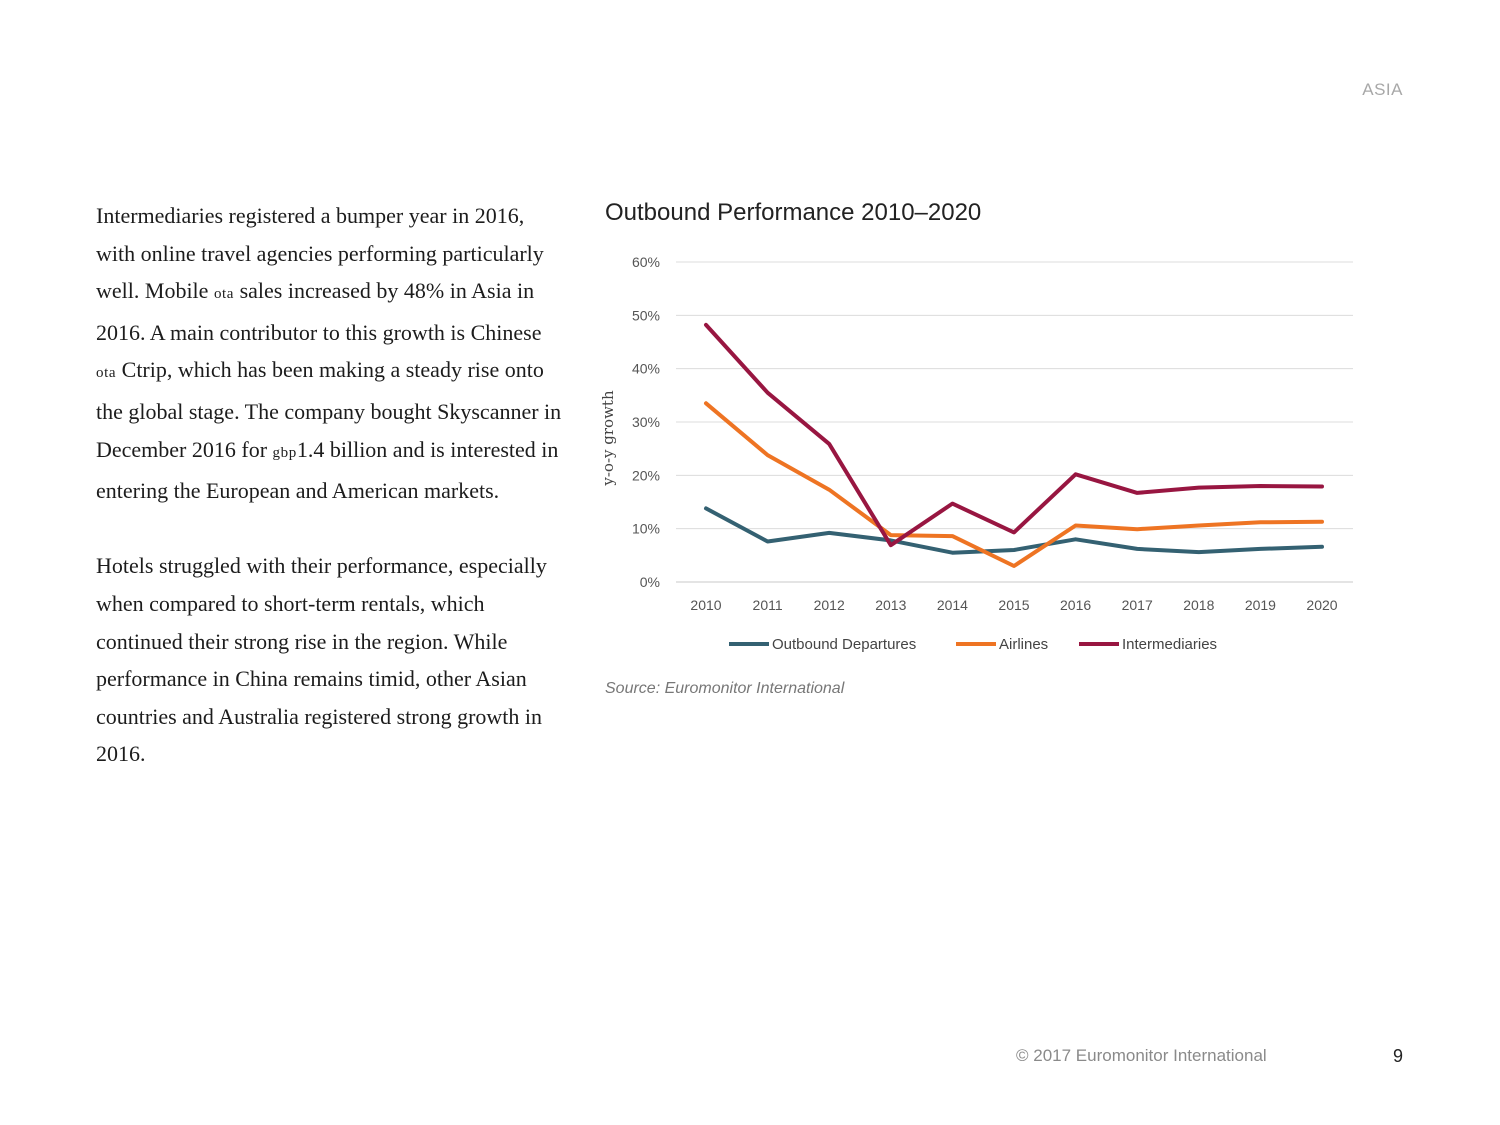 Image resolution: width=1500 pixels, height=1125 pixels. What do you see at coordinates (224, 294) in the screenshot?
I see `p1-abbr-ota-1: ota` at bounding box center [224, 294].